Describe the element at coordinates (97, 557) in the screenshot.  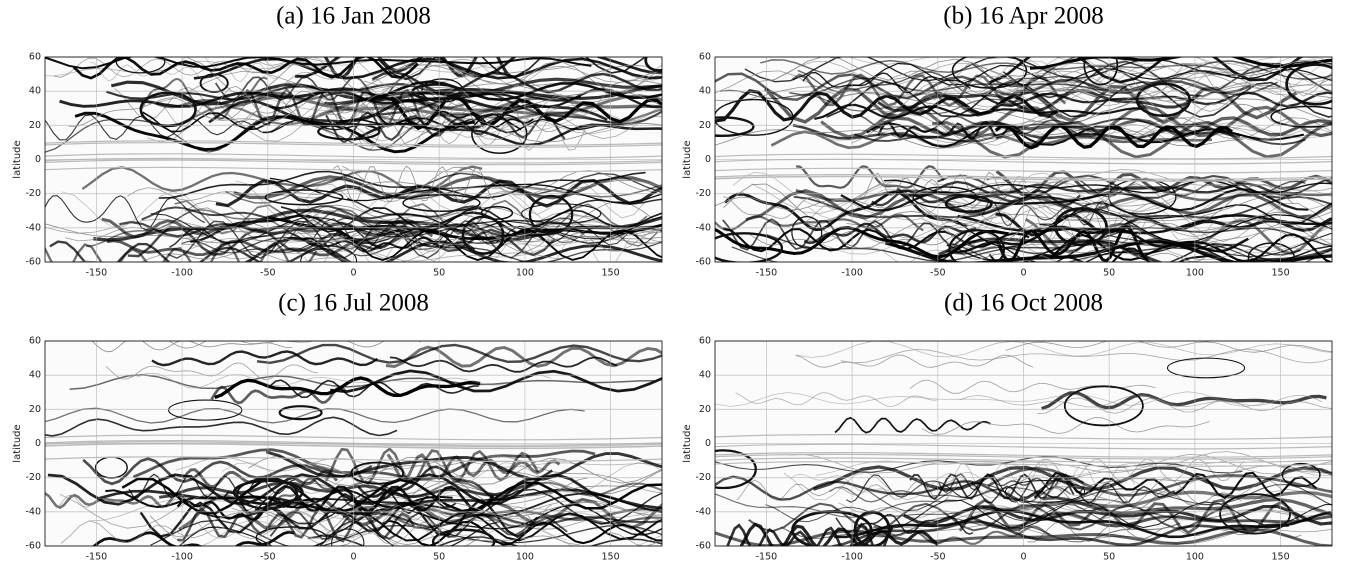
I see `x-tick-label: -150` at that location.